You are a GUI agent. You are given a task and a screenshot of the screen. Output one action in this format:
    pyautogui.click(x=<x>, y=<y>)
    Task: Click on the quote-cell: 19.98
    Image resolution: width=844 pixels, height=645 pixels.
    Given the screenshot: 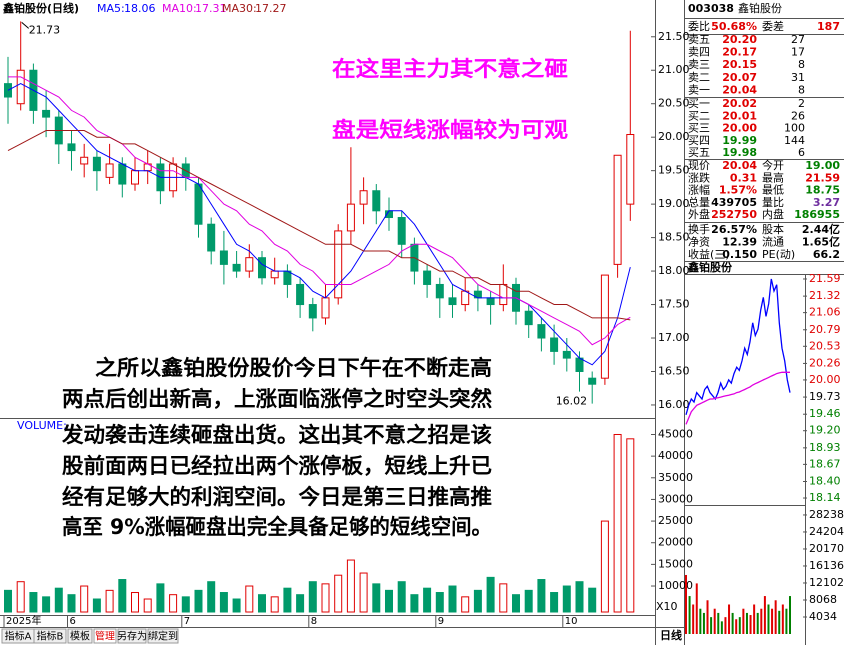 What is the action you would take?
    pyautogui.click(x=739, y=152)
    